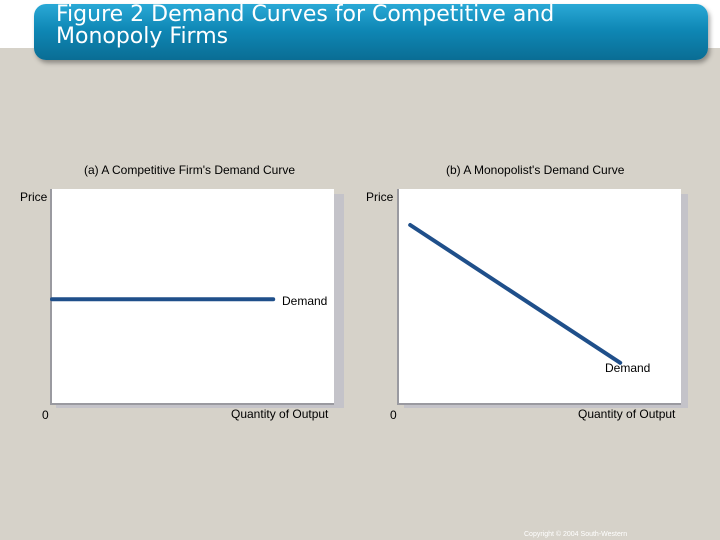 The image size is (720, 540). Describe the element at coordinates (515, 294) in the screenshot. I see `panel-b-demand-curve` at that location.